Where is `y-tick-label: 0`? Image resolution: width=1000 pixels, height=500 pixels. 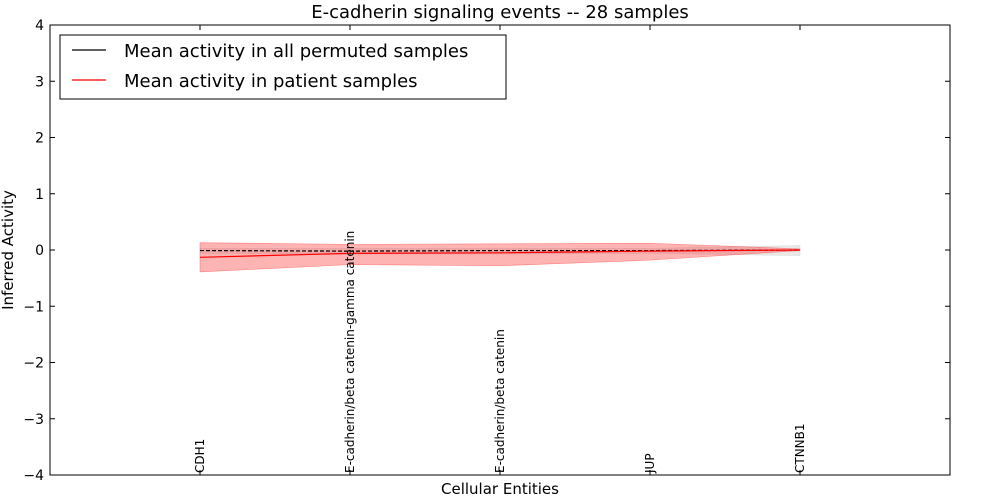
y-tick-label: 0 is located at coordinates (39, 251).